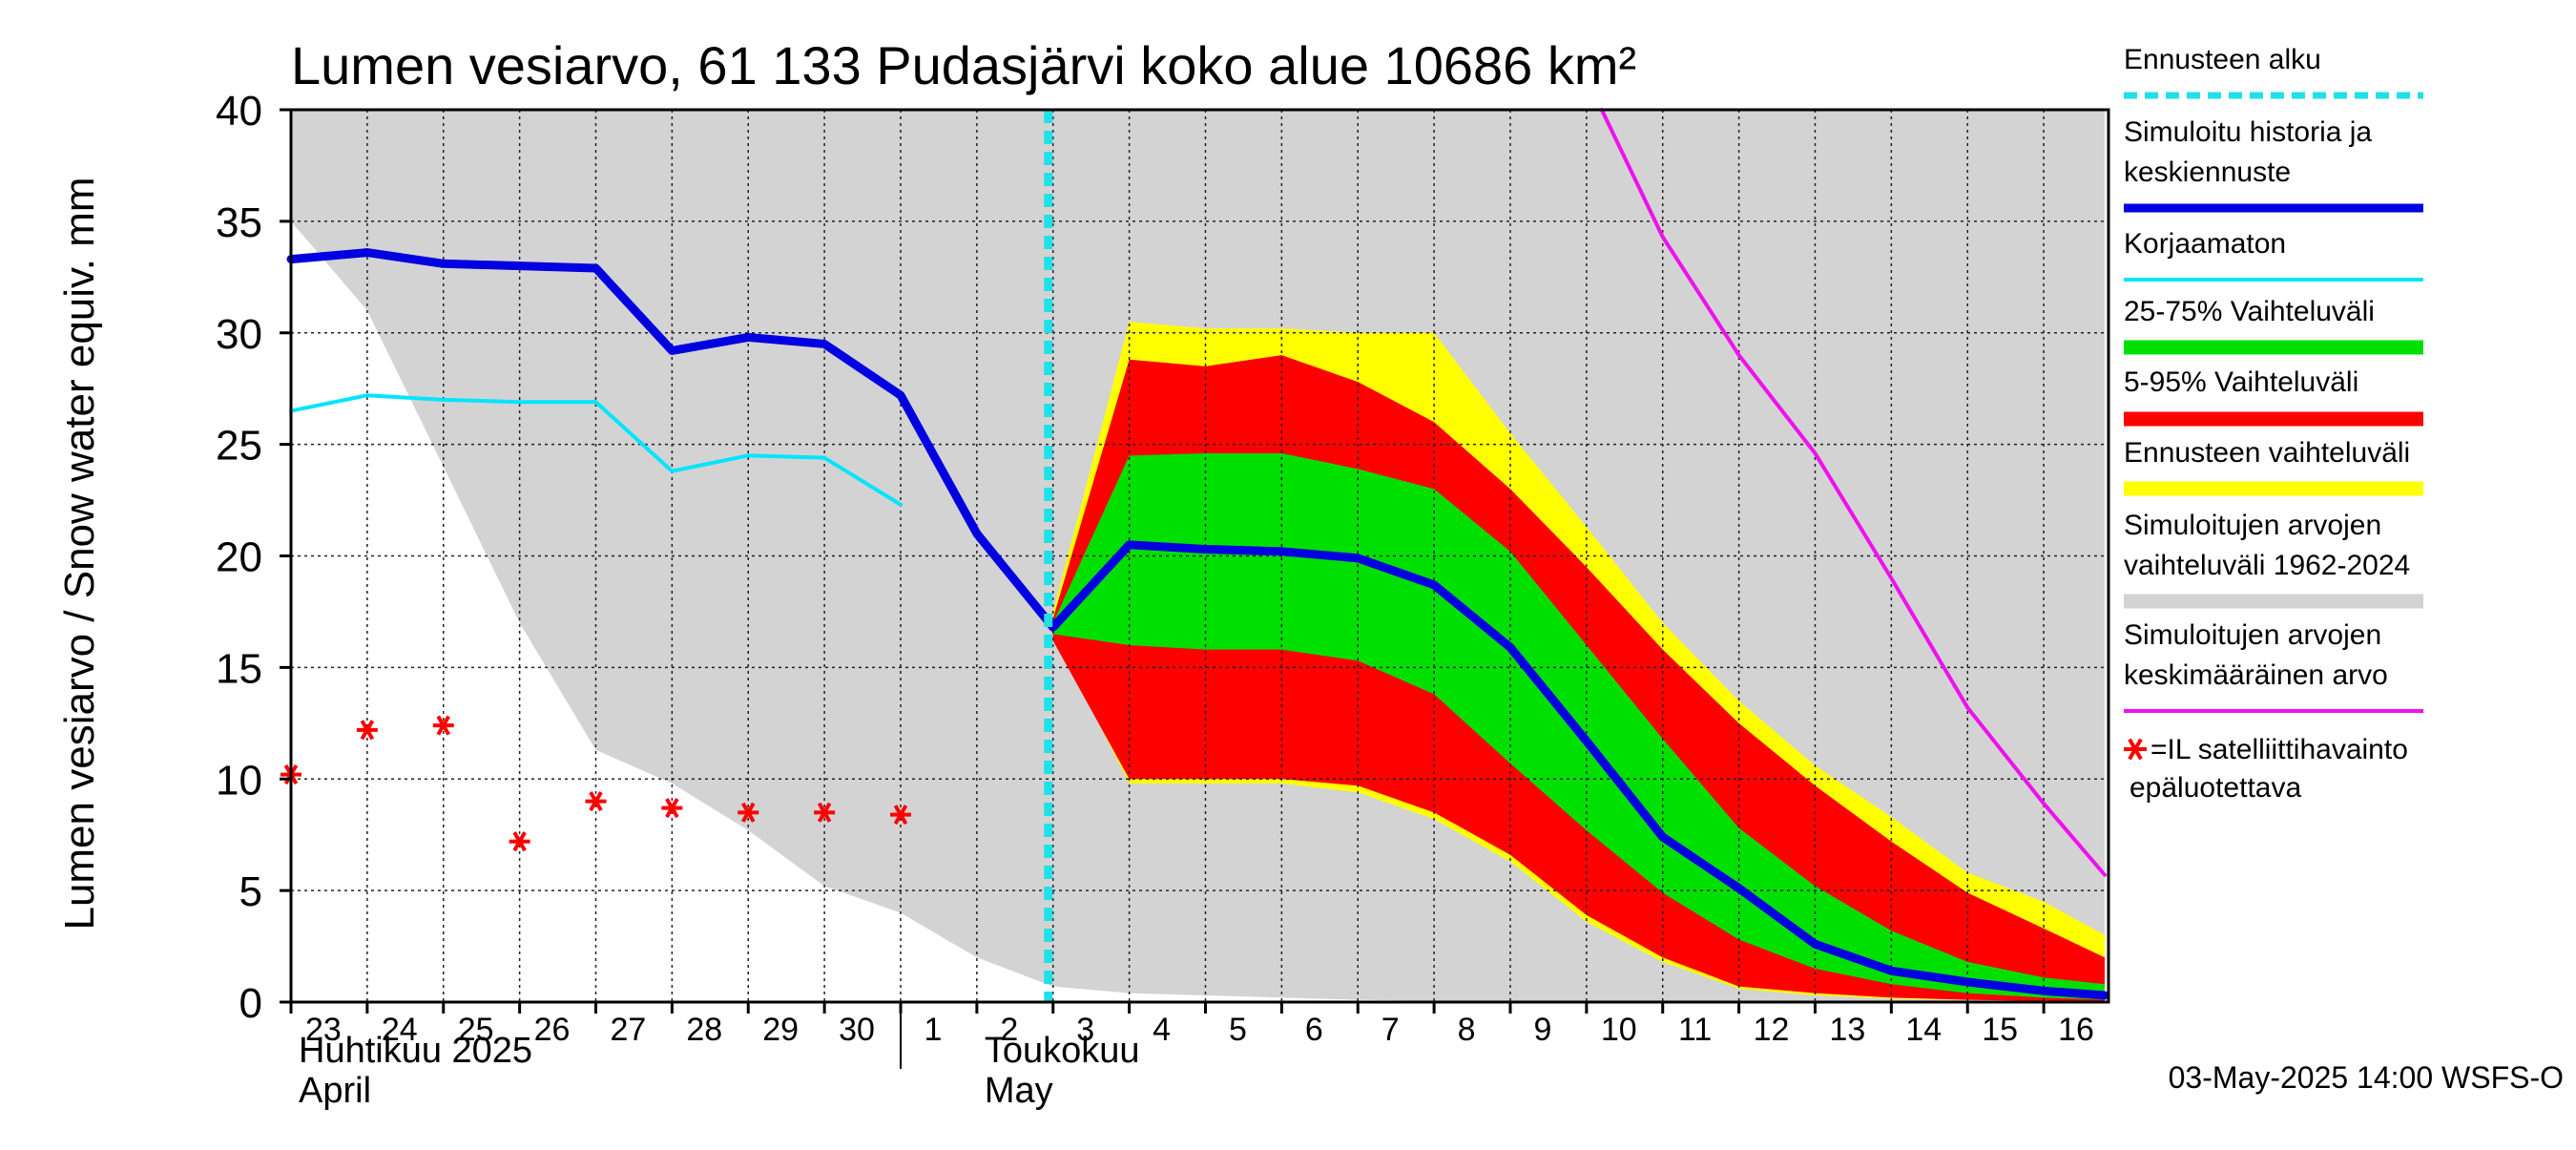 This screenshot has height=1150, width=2576. What do you see at coordinates (1923, 1030) in the screenshot?
I see `x-tick-label: 14` at bounding box center [1923, 1030].